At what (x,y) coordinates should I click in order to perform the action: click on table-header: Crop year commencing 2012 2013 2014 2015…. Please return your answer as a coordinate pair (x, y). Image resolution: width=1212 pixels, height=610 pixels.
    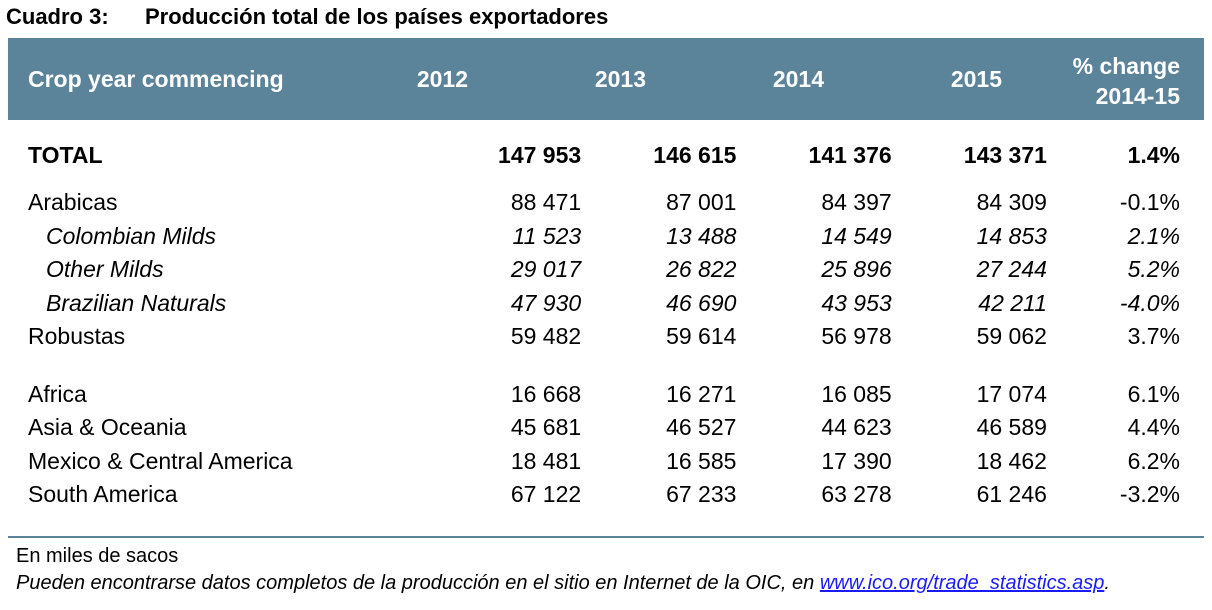
    Looking at the image, I should click on (606, 79).